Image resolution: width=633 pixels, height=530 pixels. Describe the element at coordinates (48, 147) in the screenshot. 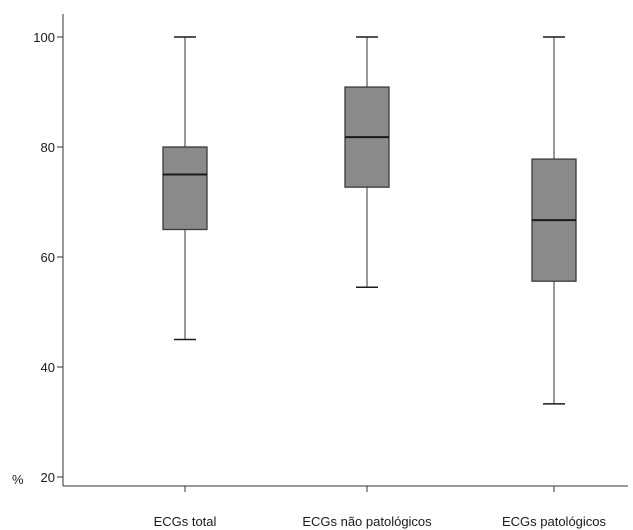

I see `y-tick-label: 80` at that location.